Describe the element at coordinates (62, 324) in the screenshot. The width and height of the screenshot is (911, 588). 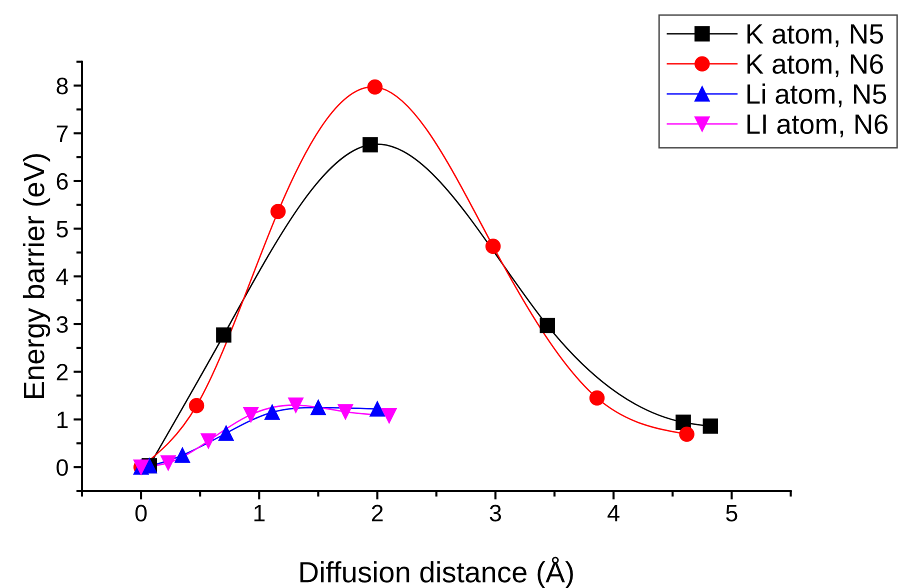
I see `y-tick-label: 3` at that location.